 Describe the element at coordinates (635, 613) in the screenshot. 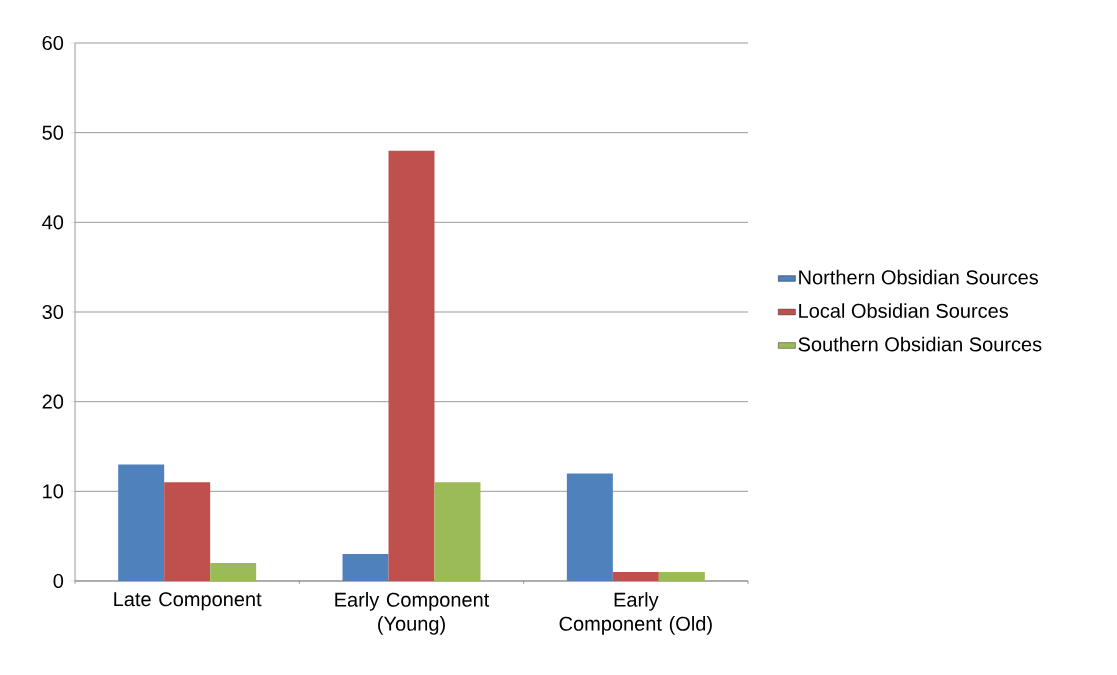

I see `x-tick-label: Early Component (Old)` at that location.